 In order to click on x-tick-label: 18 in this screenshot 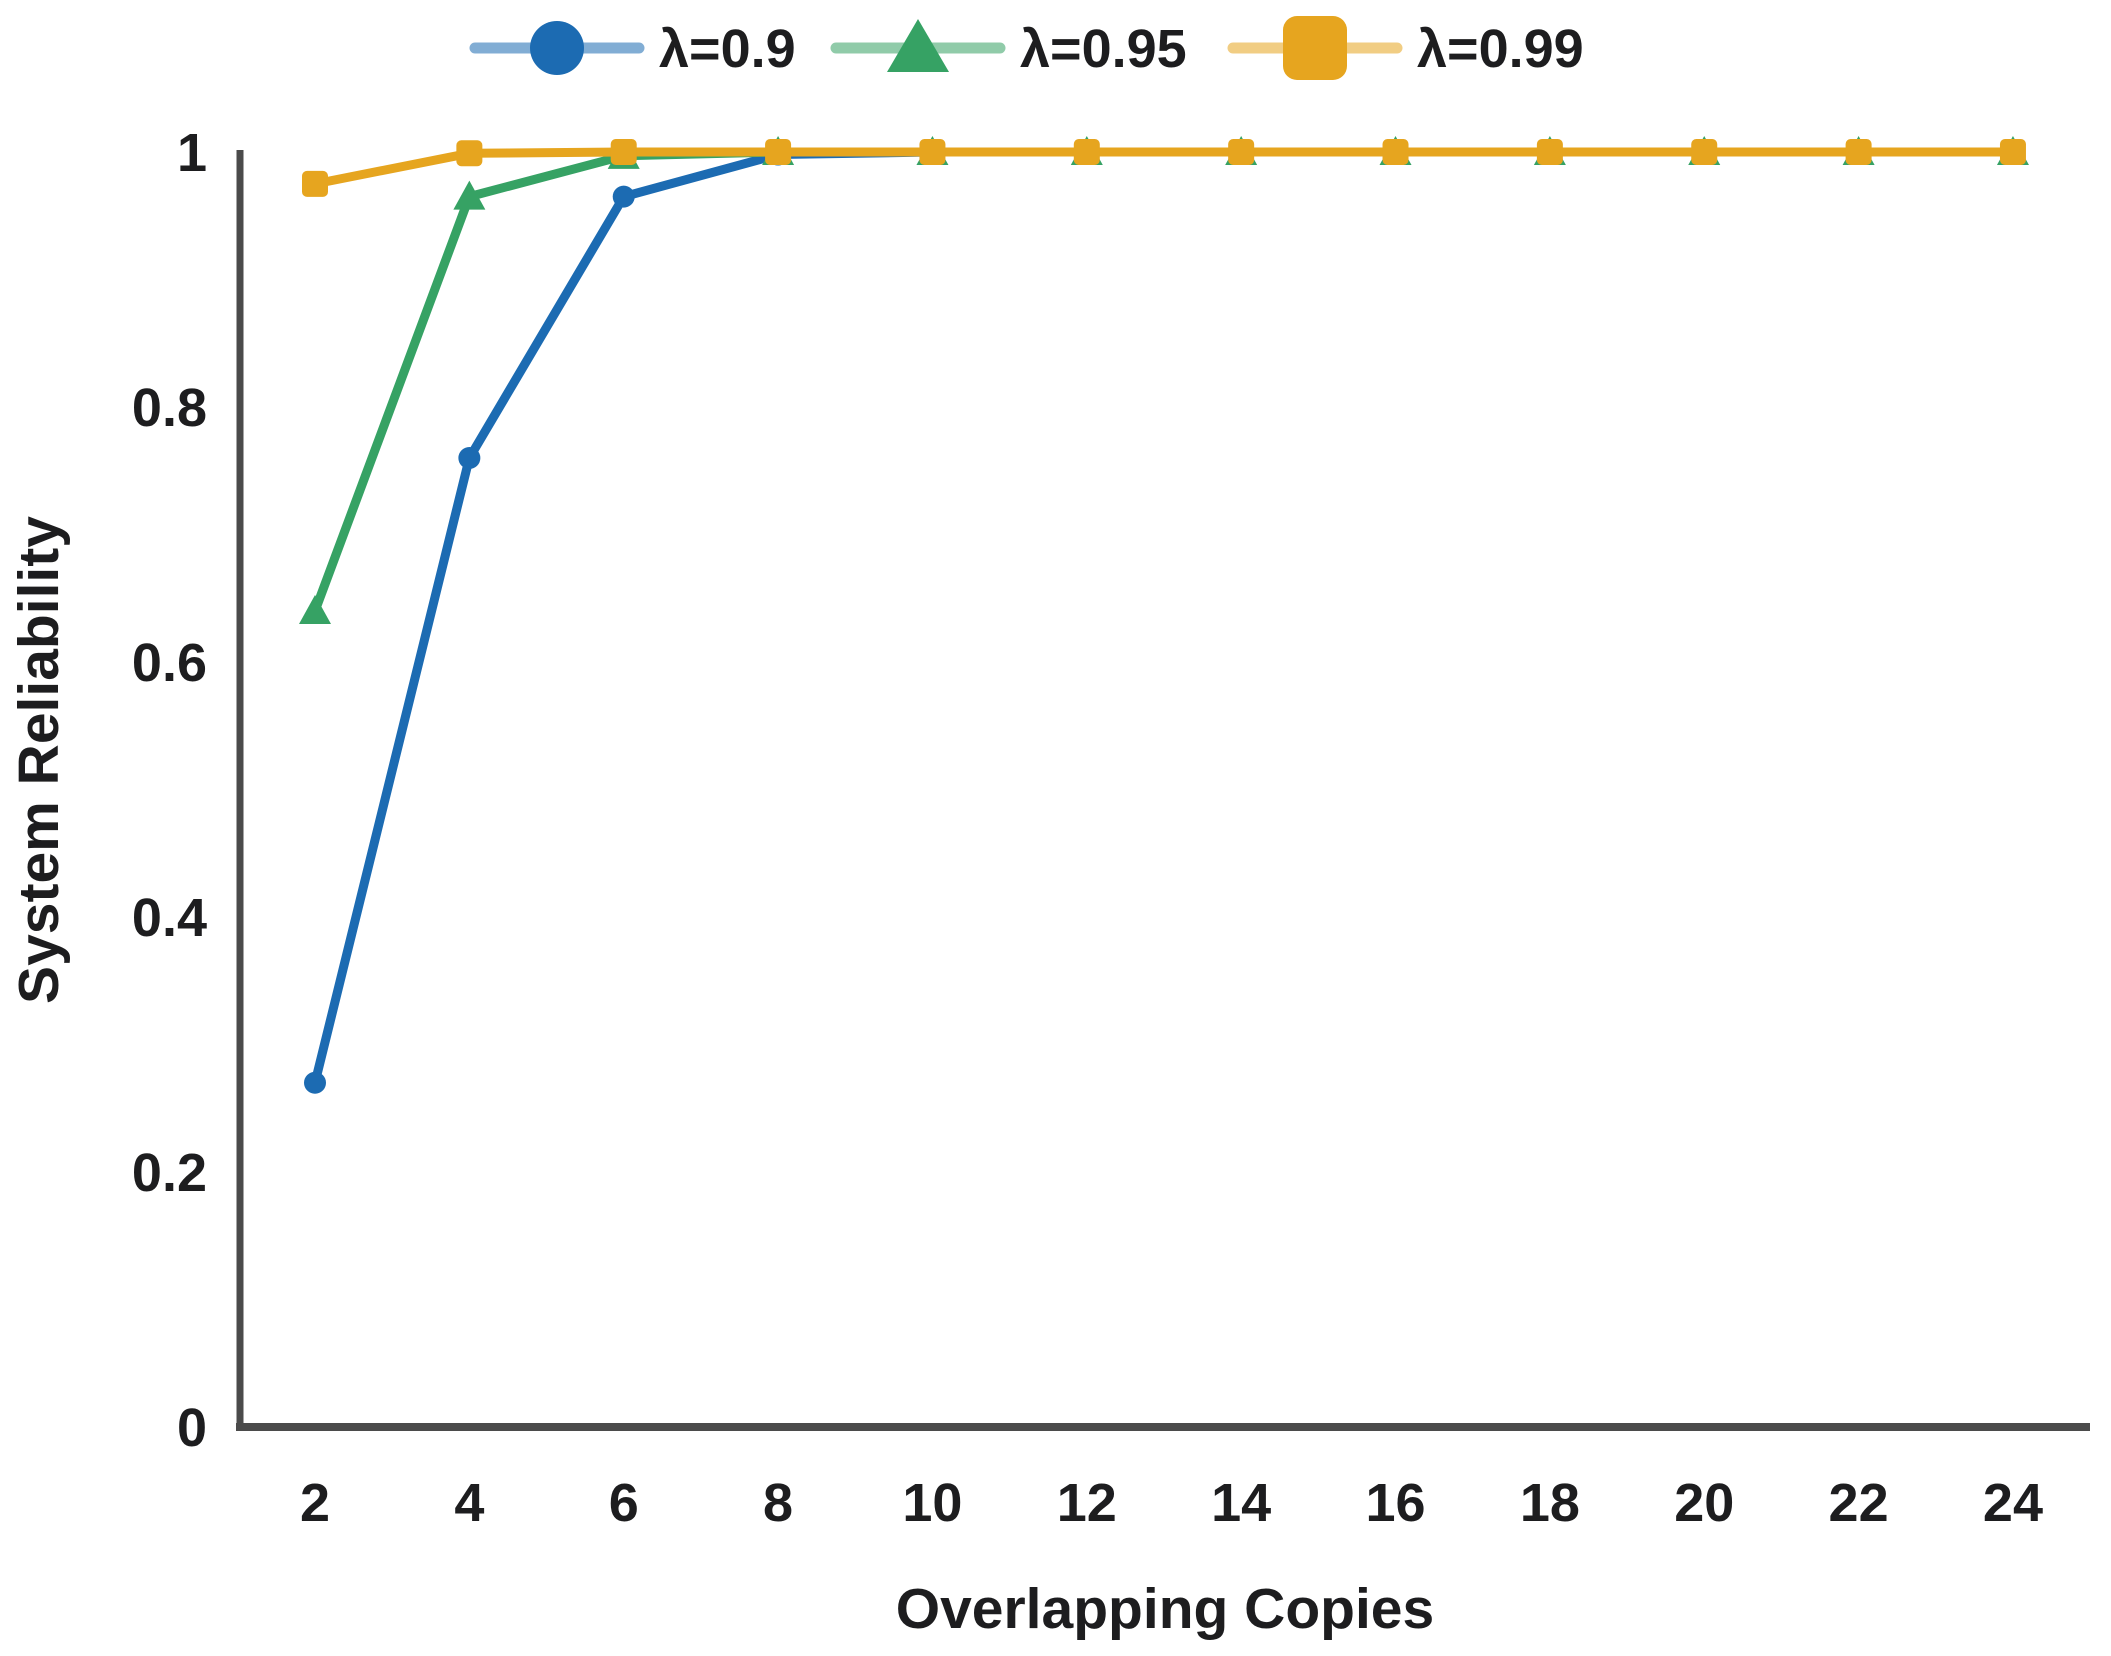, I will do `click(1550, 1503)`.